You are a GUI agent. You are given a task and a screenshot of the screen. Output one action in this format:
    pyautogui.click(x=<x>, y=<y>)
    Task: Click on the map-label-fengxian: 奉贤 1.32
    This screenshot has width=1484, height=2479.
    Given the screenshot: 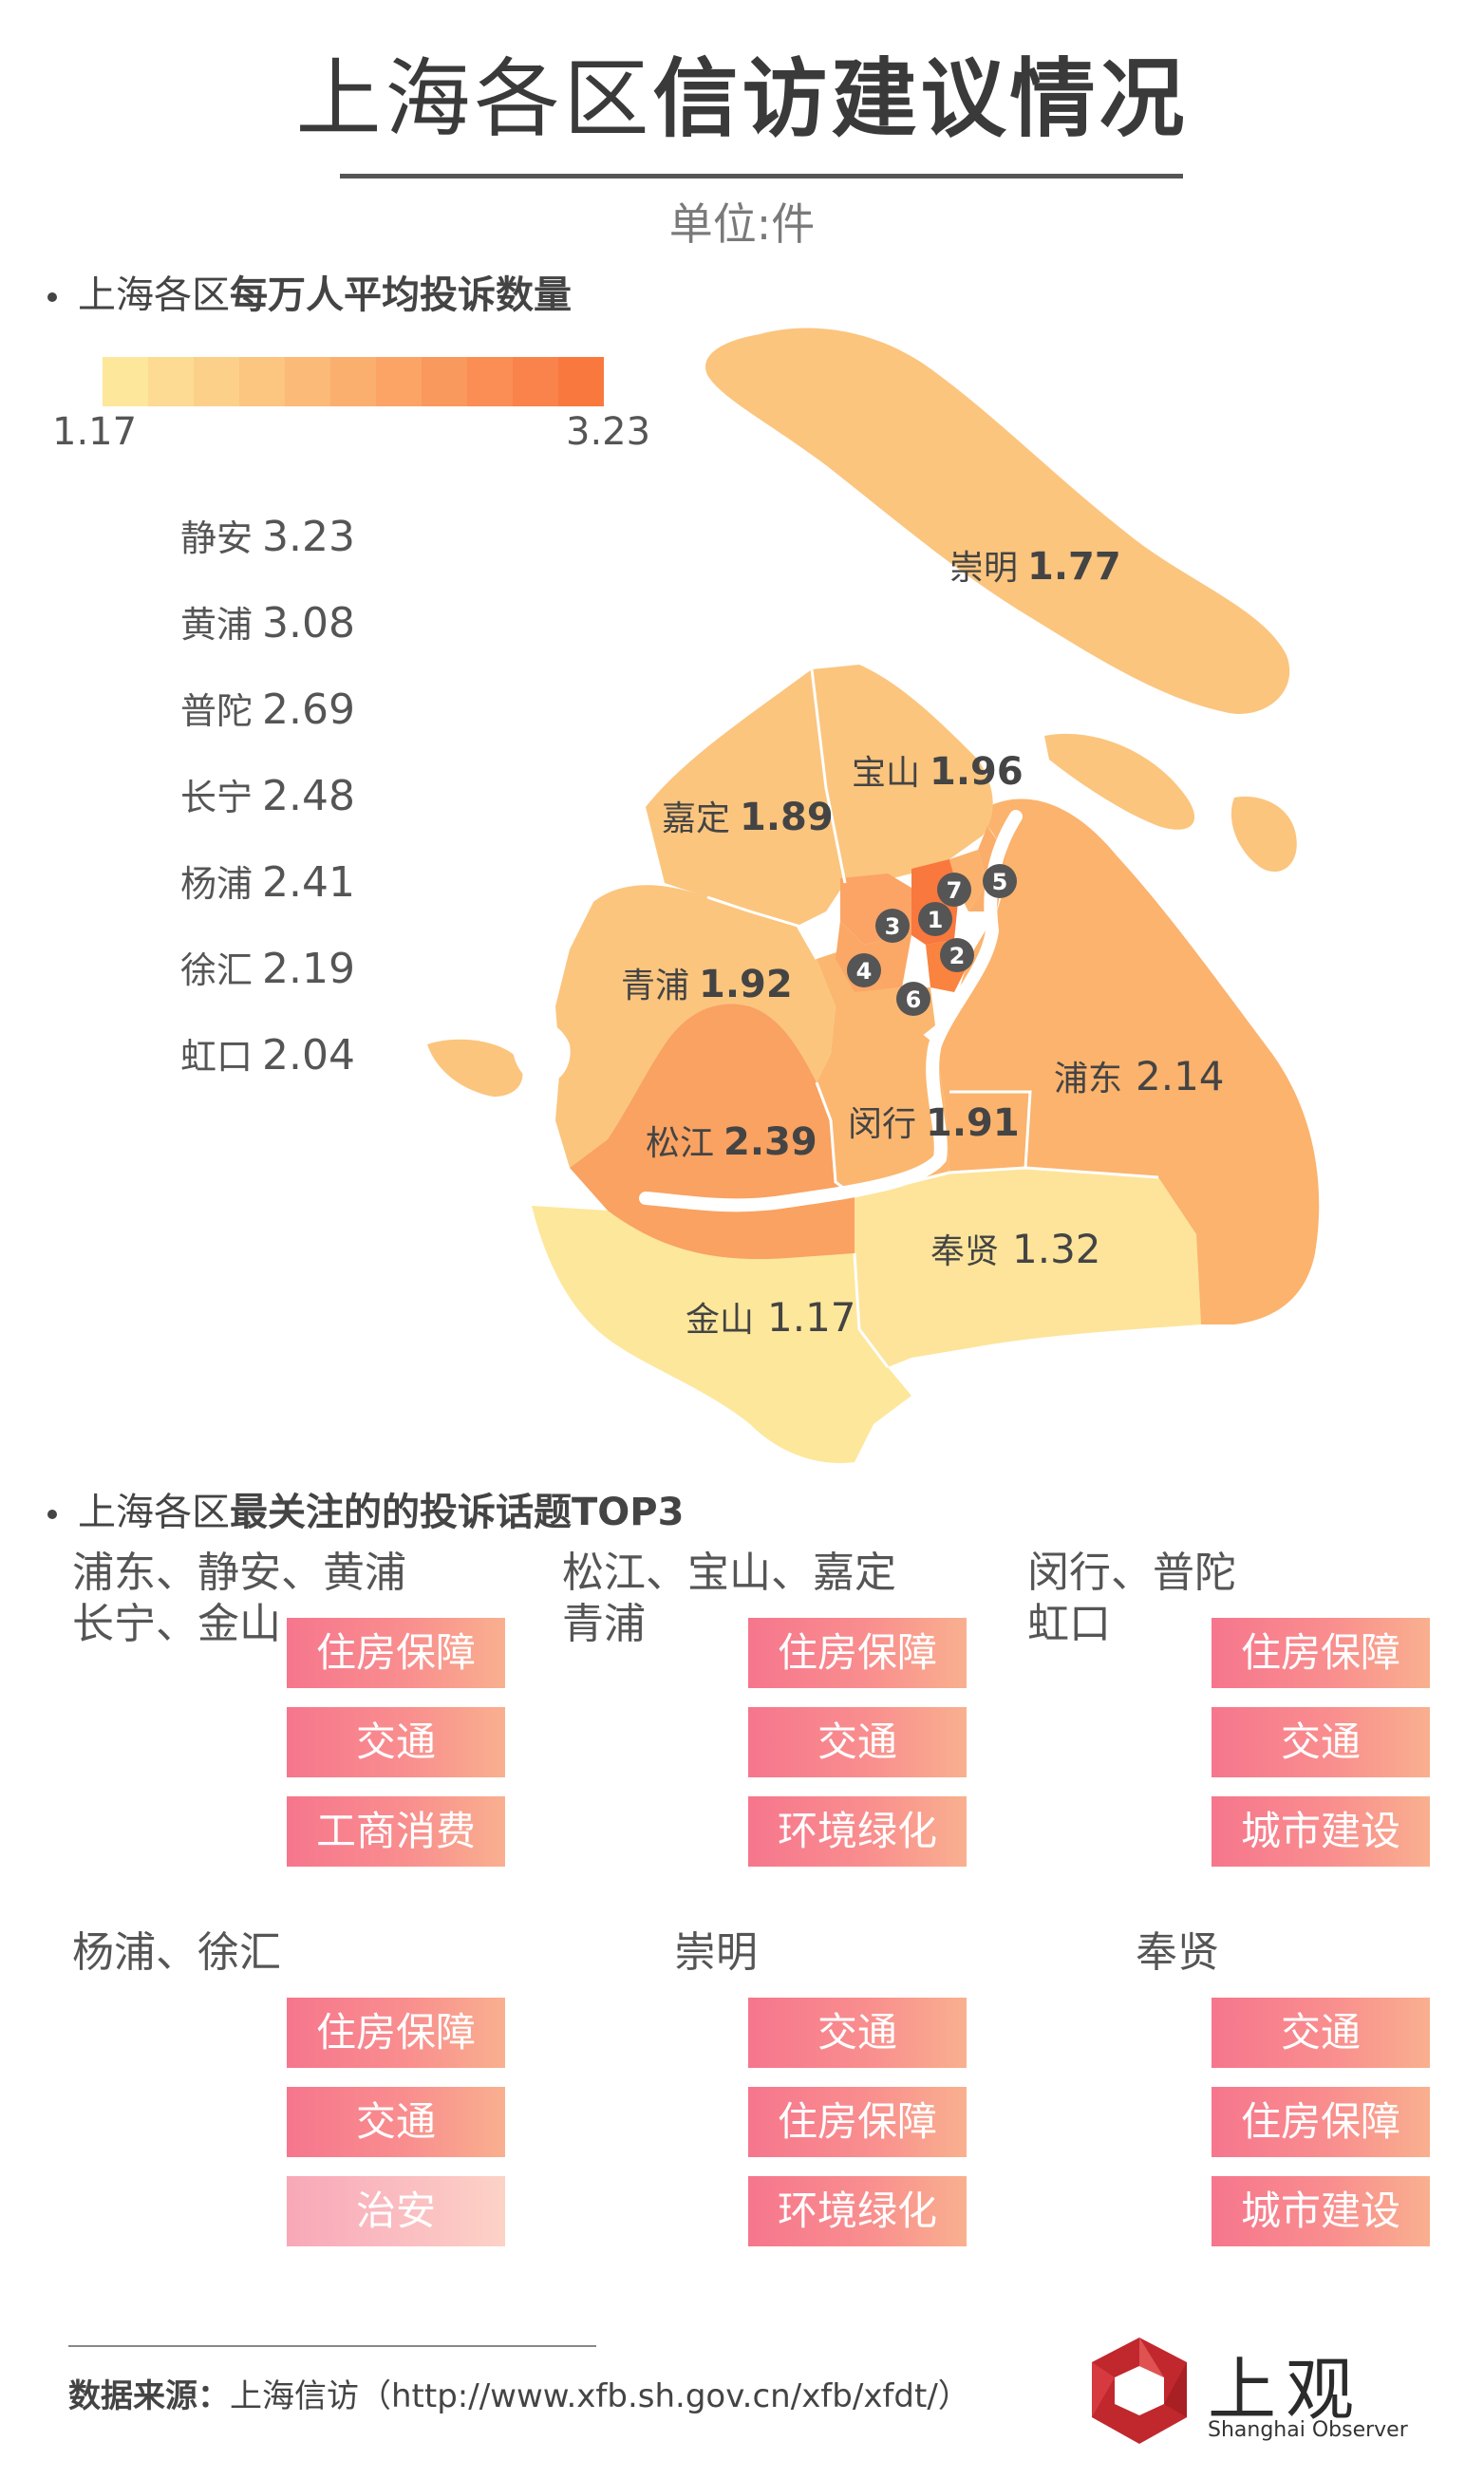 What is the action you would take?
    pyautogui.click(x=1015, y=1249)
    